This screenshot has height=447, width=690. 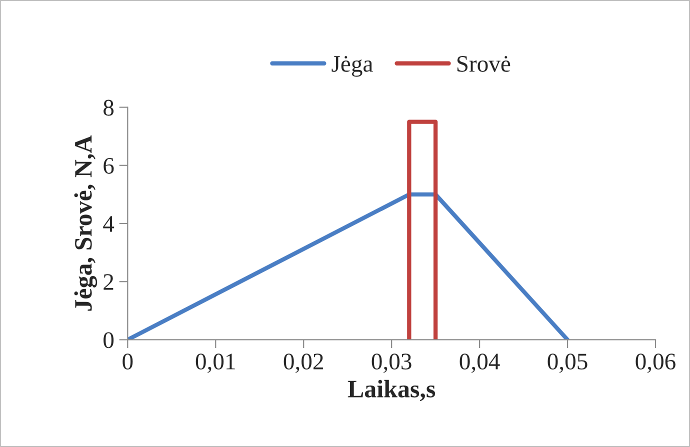 I want to click on y-tick-label: 6, so click(x=109, y=166).